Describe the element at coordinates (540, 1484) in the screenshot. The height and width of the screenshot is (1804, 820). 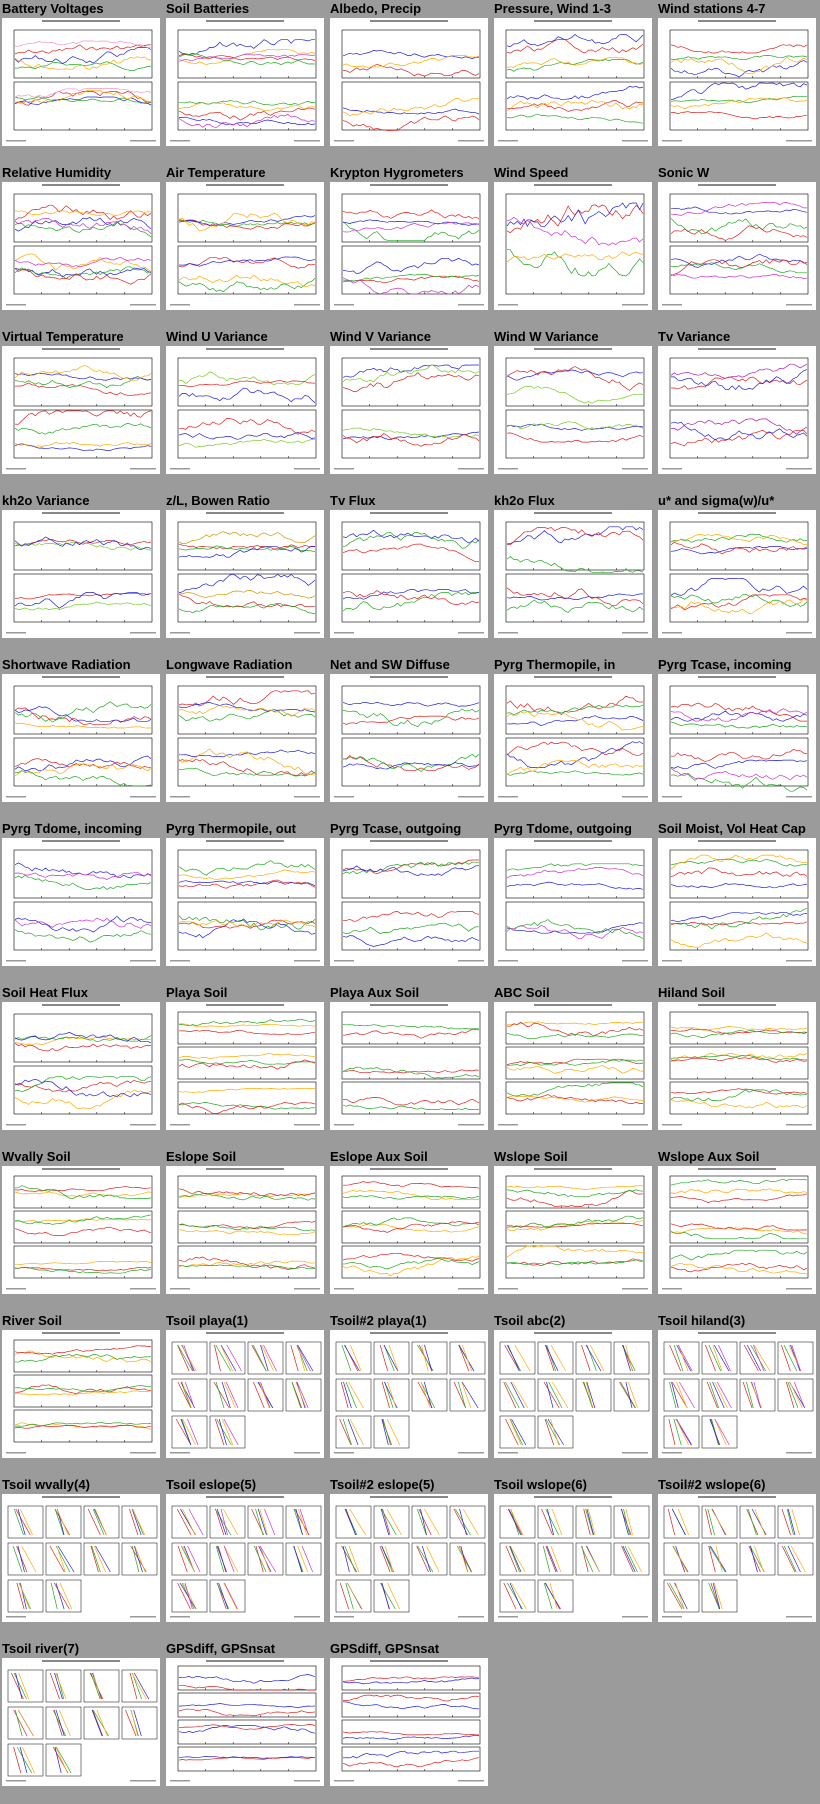
I see `plot-title-link: Tsoil wslope(6)` at that location.